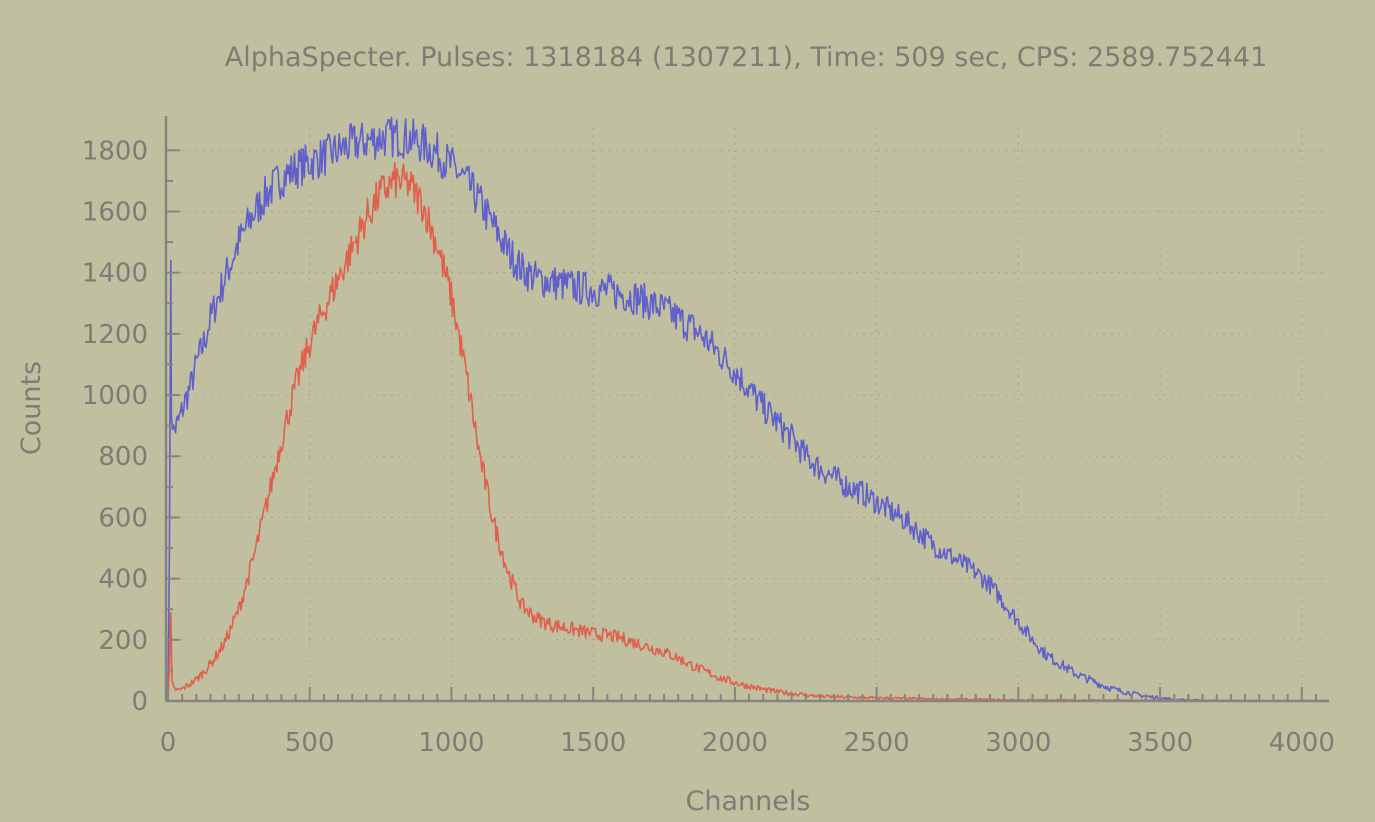 The height and width of the screenshot is (822, 1375). What do you see at coordinates (748, 801) in the screenshot?
I see `x-axis-label: Channels` at bounding box center [748, 801].